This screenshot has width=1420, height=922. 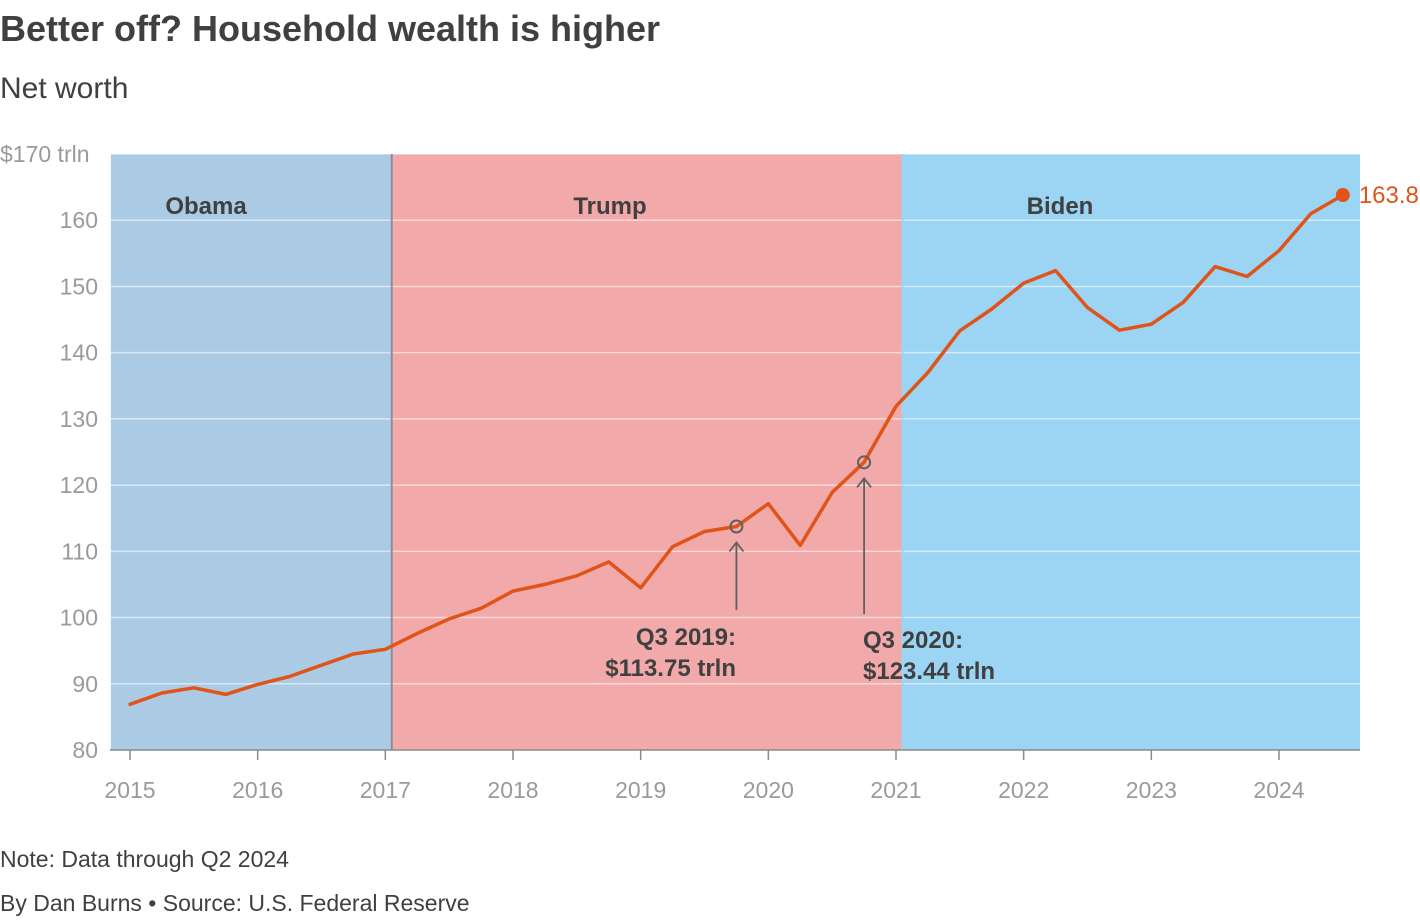 What do you see at coordinates (609, 206) in the screenshot?
I see `era-label-trump: Trump` at bounding box center [609, 206].